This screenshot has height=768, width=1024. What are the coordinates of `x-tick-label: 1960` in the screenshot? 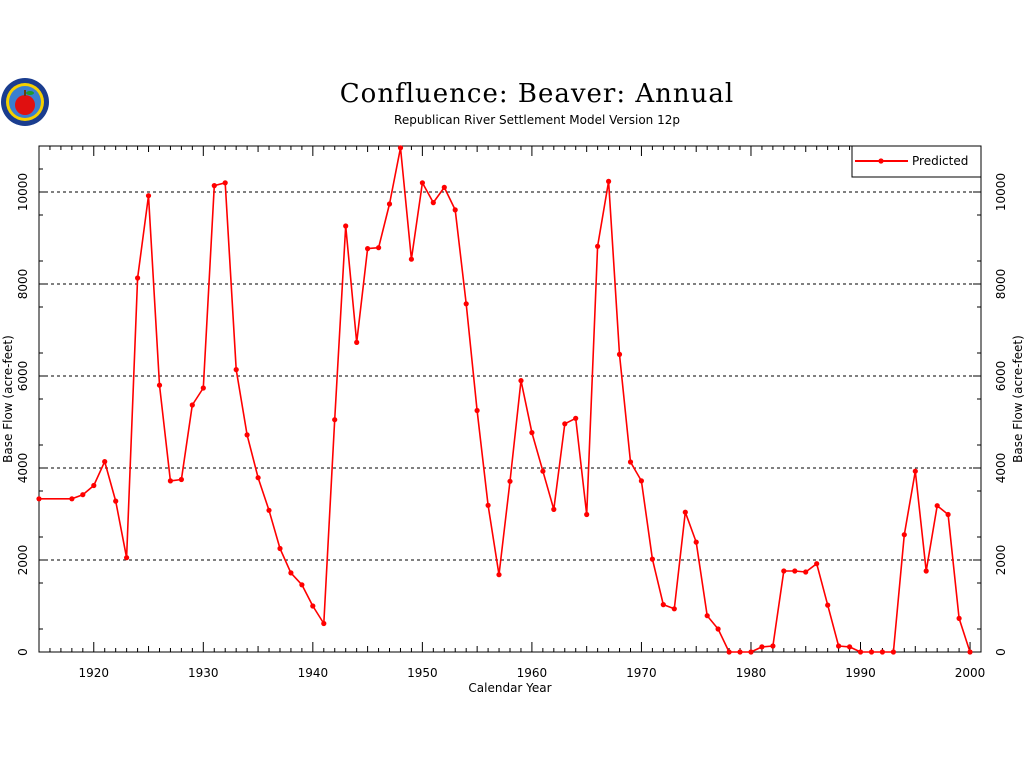 It's located at (532, 673).